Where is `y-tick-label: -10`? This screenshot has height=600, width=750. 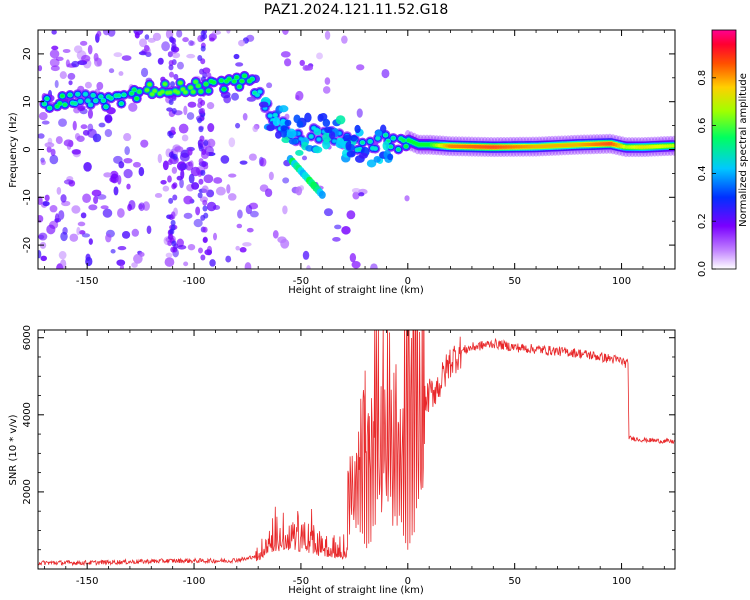 y-tick-label: -10 is located at coordinates (27, 197).